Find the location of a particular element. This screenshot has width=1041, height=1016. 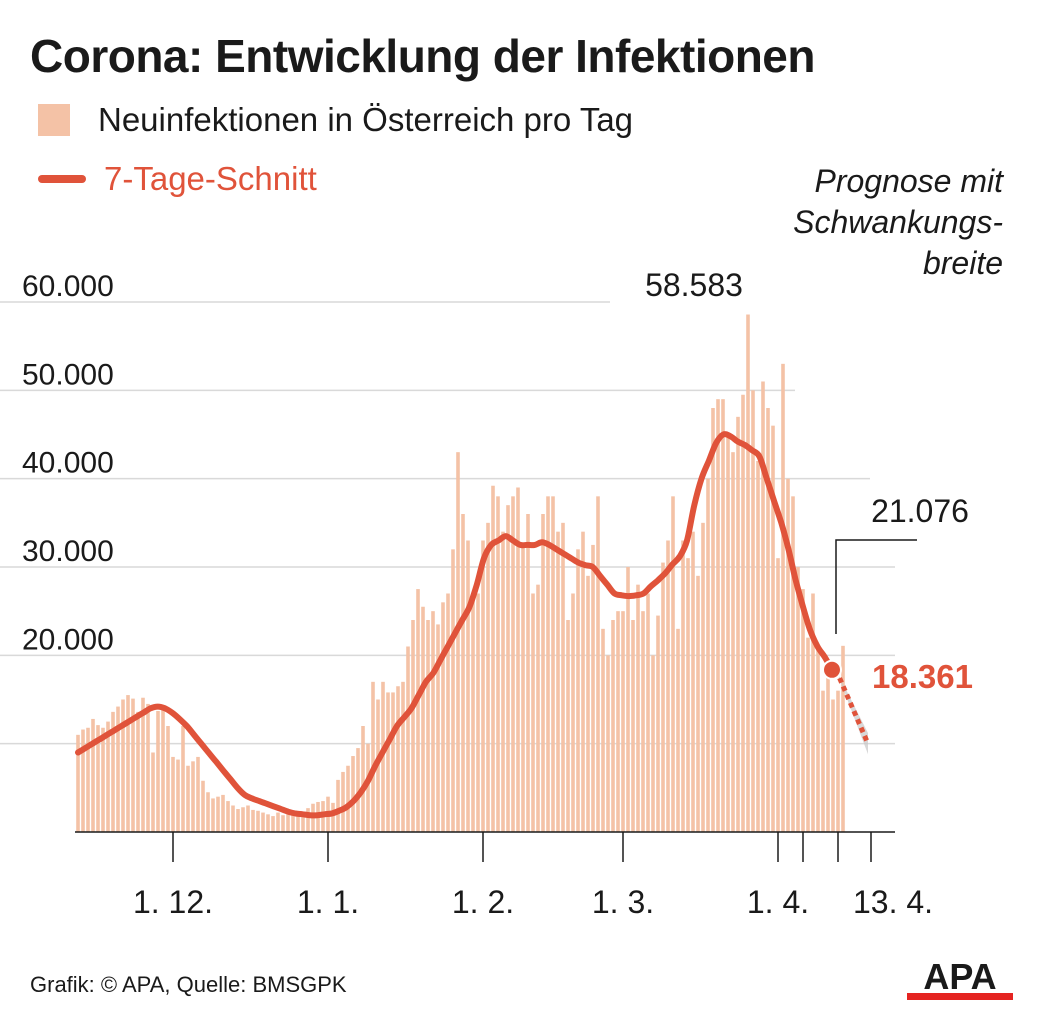

average-value-label: 18.361 is located at coordinates (922, 676).